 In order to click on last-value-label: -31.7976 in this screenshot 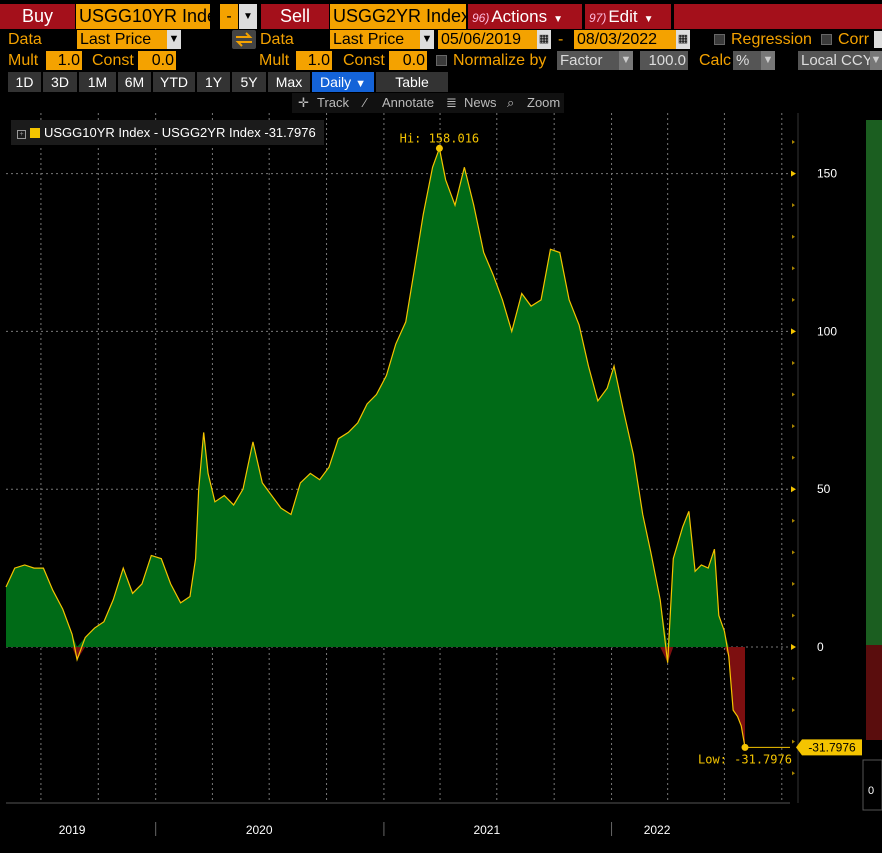, I will do `click(832, 747)`.